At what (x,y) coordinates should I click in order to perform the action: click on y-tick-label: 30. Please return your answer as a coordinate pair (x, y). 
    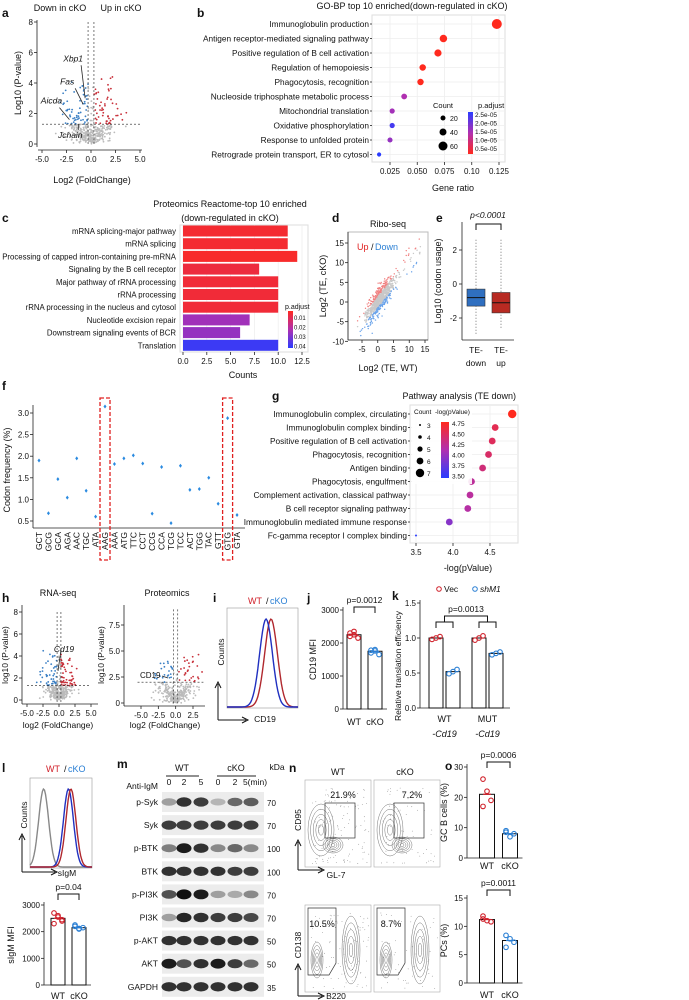
    Looking at the image, I should click on (458, 767).